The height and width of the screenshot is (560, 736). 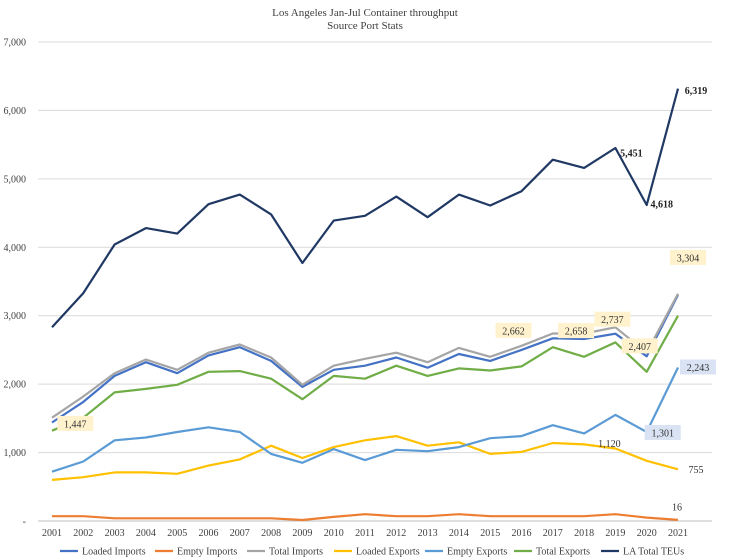 What do you see at coordinates (15, 283) in the screenshot?
I see `y-axis: - 1,000 2,000 3,000 4,000 5,000 6,000 7,000` at bounding box center [15, 283].